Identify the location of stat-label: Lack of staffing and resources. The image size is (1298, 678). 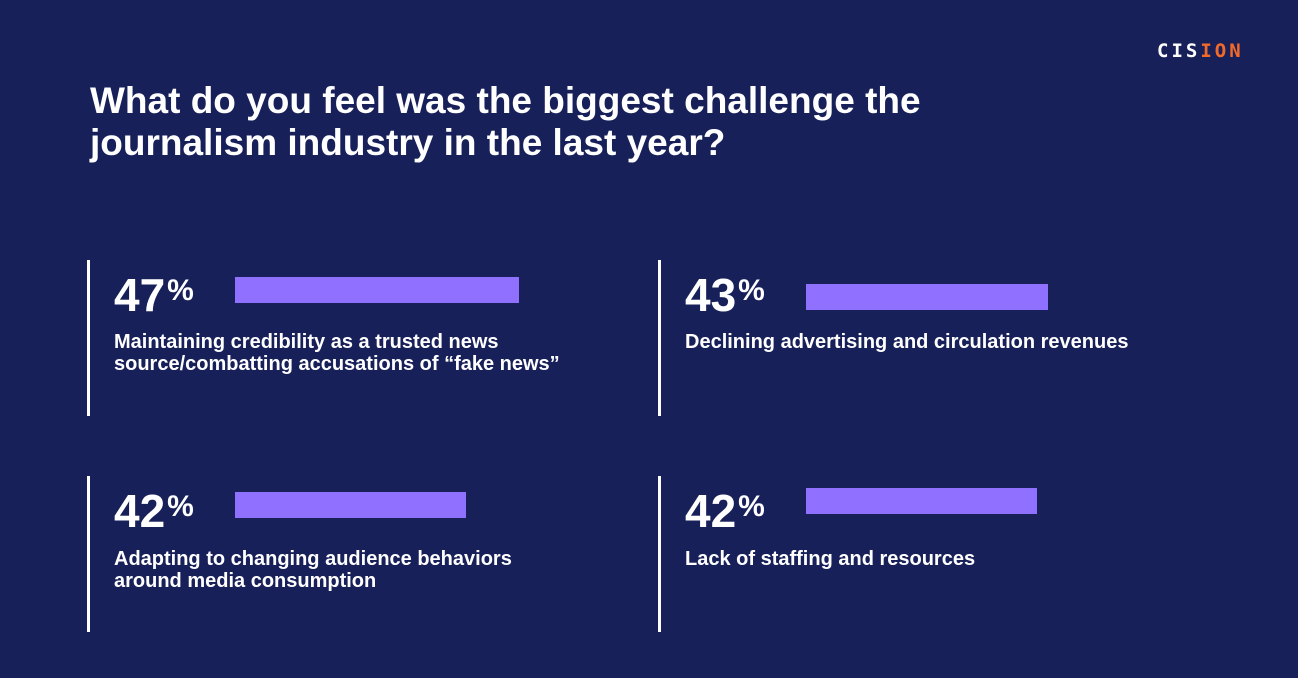
(830, 559).